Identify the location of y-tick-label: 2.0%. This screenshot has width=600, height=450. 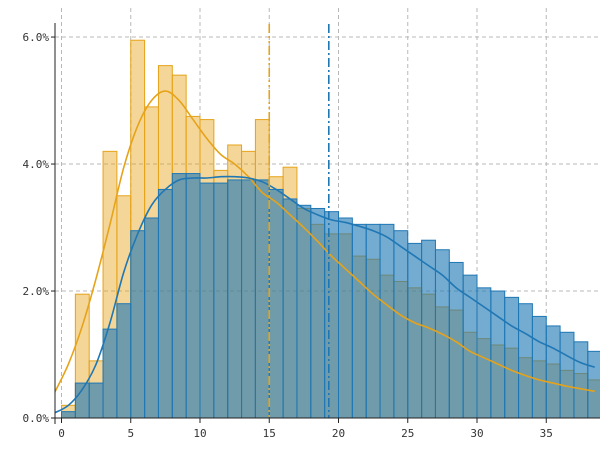
(36, 291).